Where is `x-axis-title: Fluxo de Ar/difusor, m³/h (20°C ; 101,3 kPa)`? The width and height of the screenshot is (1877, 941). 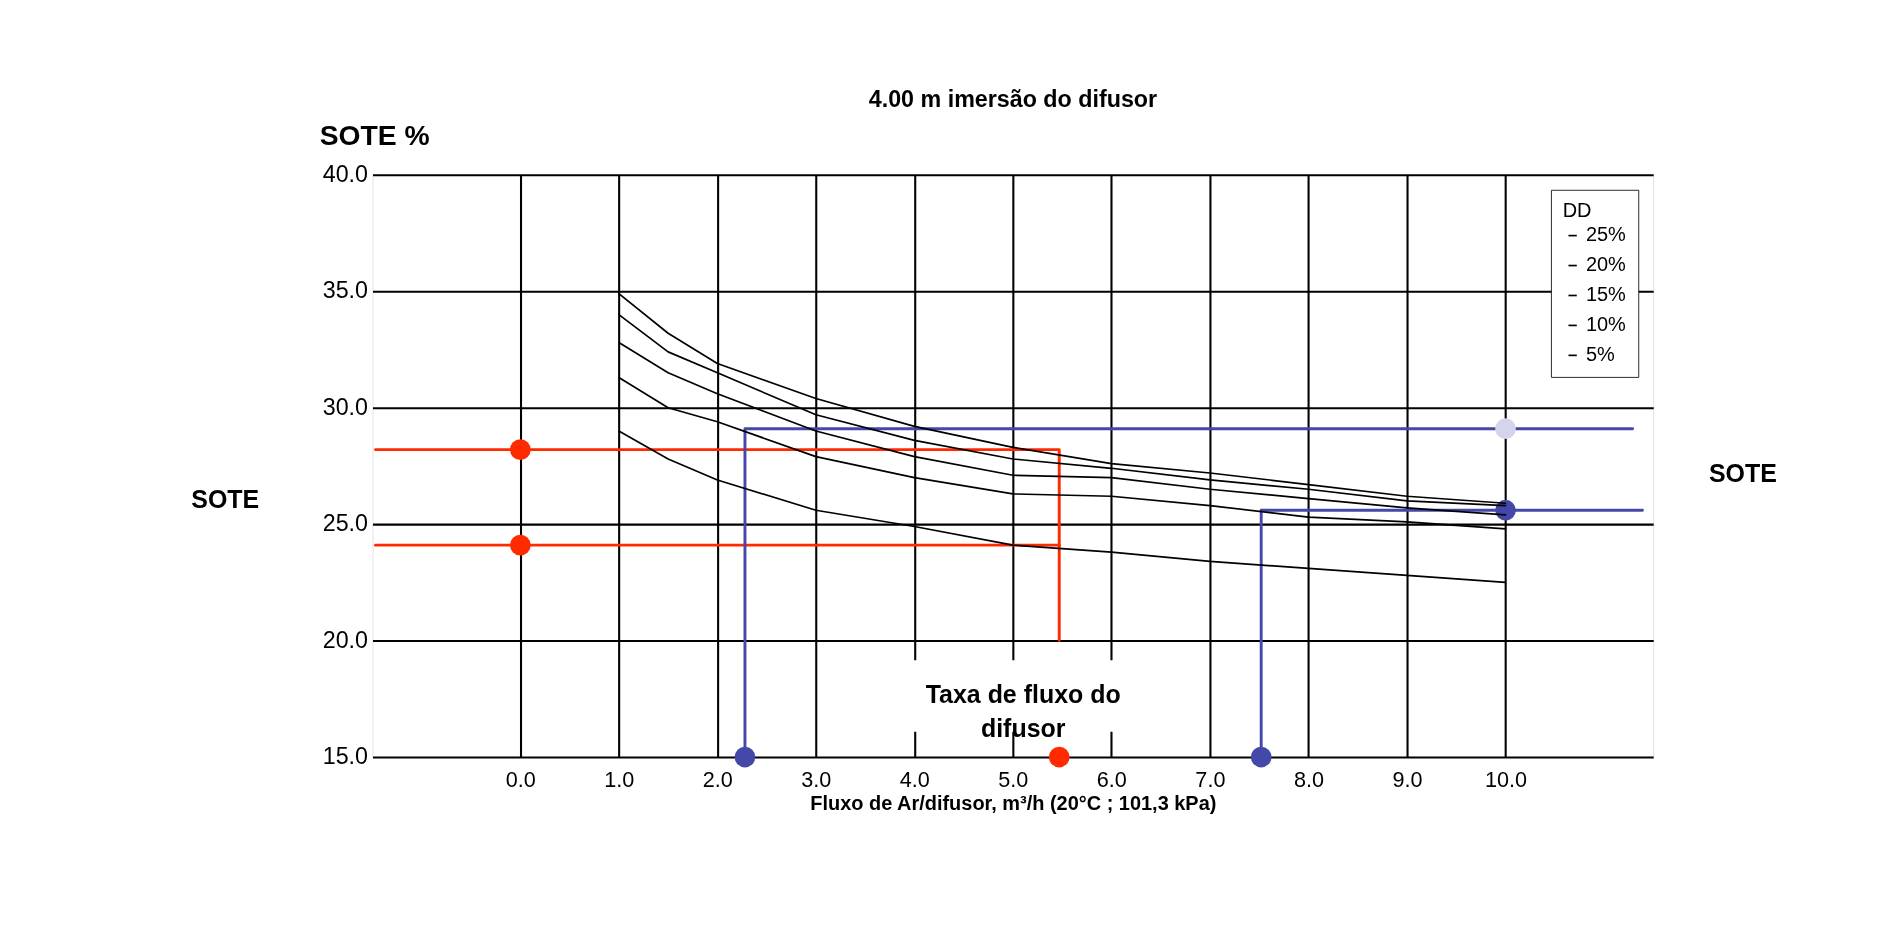 x-axis-title: Fluxo de Ar/difusor, m³/h (20°C ; 101,3 kPa) is located at coordinates (1013, 802).